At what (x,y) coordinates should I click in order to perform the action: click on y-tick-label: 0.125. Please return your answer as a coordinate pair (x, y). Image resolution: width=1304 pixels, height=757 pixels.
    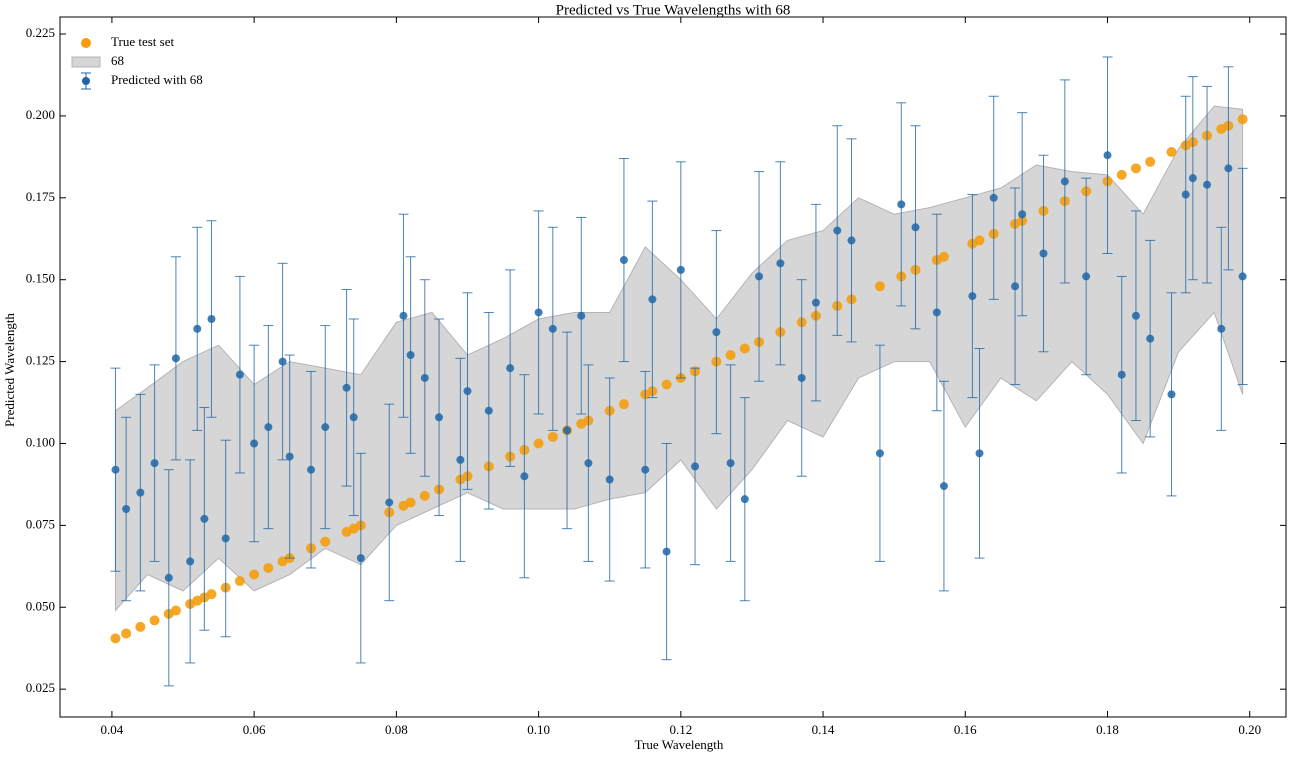
    Looking at the image, I should click on (40, 360).